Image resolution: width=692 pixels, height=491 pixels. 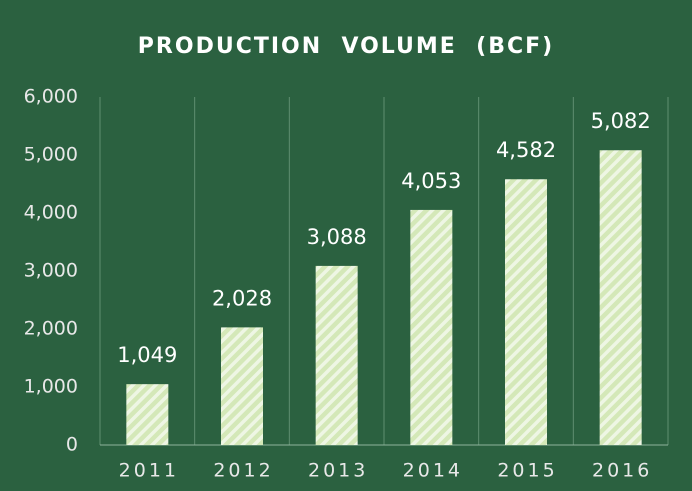 I want to click on value-label: 3,088, so click(x=337, y=237).